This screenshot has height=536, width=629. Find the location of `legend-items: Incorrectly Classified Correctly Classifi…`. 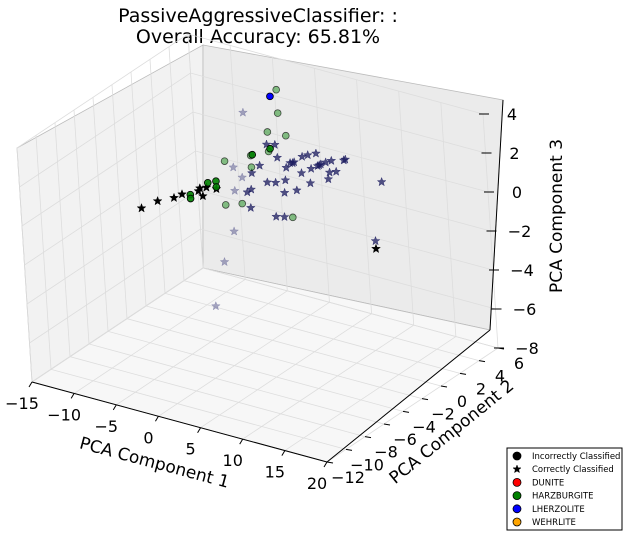

legend-items: Incorrectly Classified Correctly Classifi… is located at coordinates (566, 489).